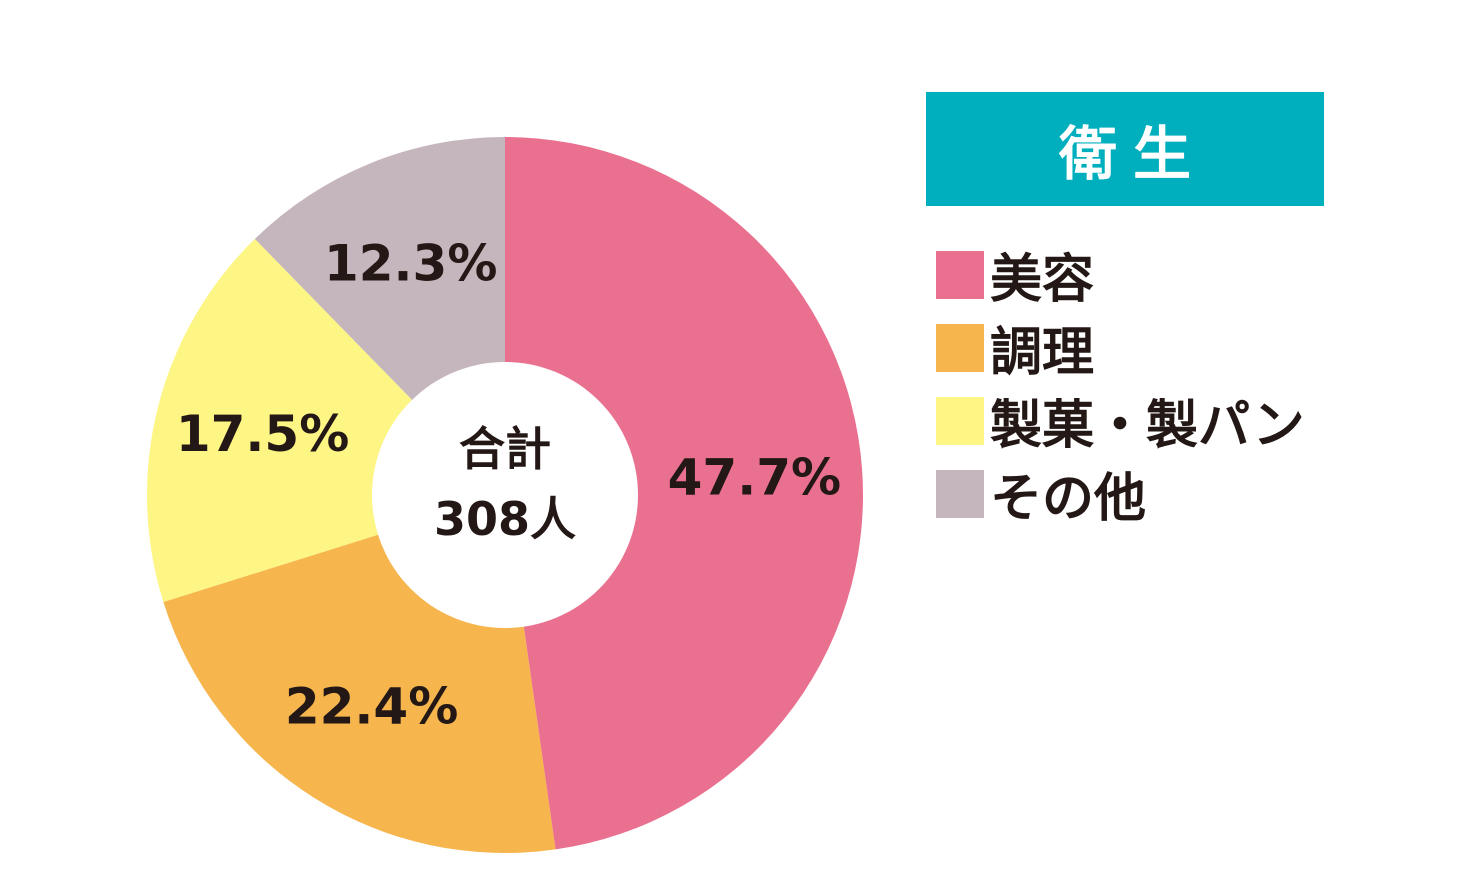 The width and height of the screenshot is (1480, 880). I want to click on legend-item-4: その他, so click(1120, 493).